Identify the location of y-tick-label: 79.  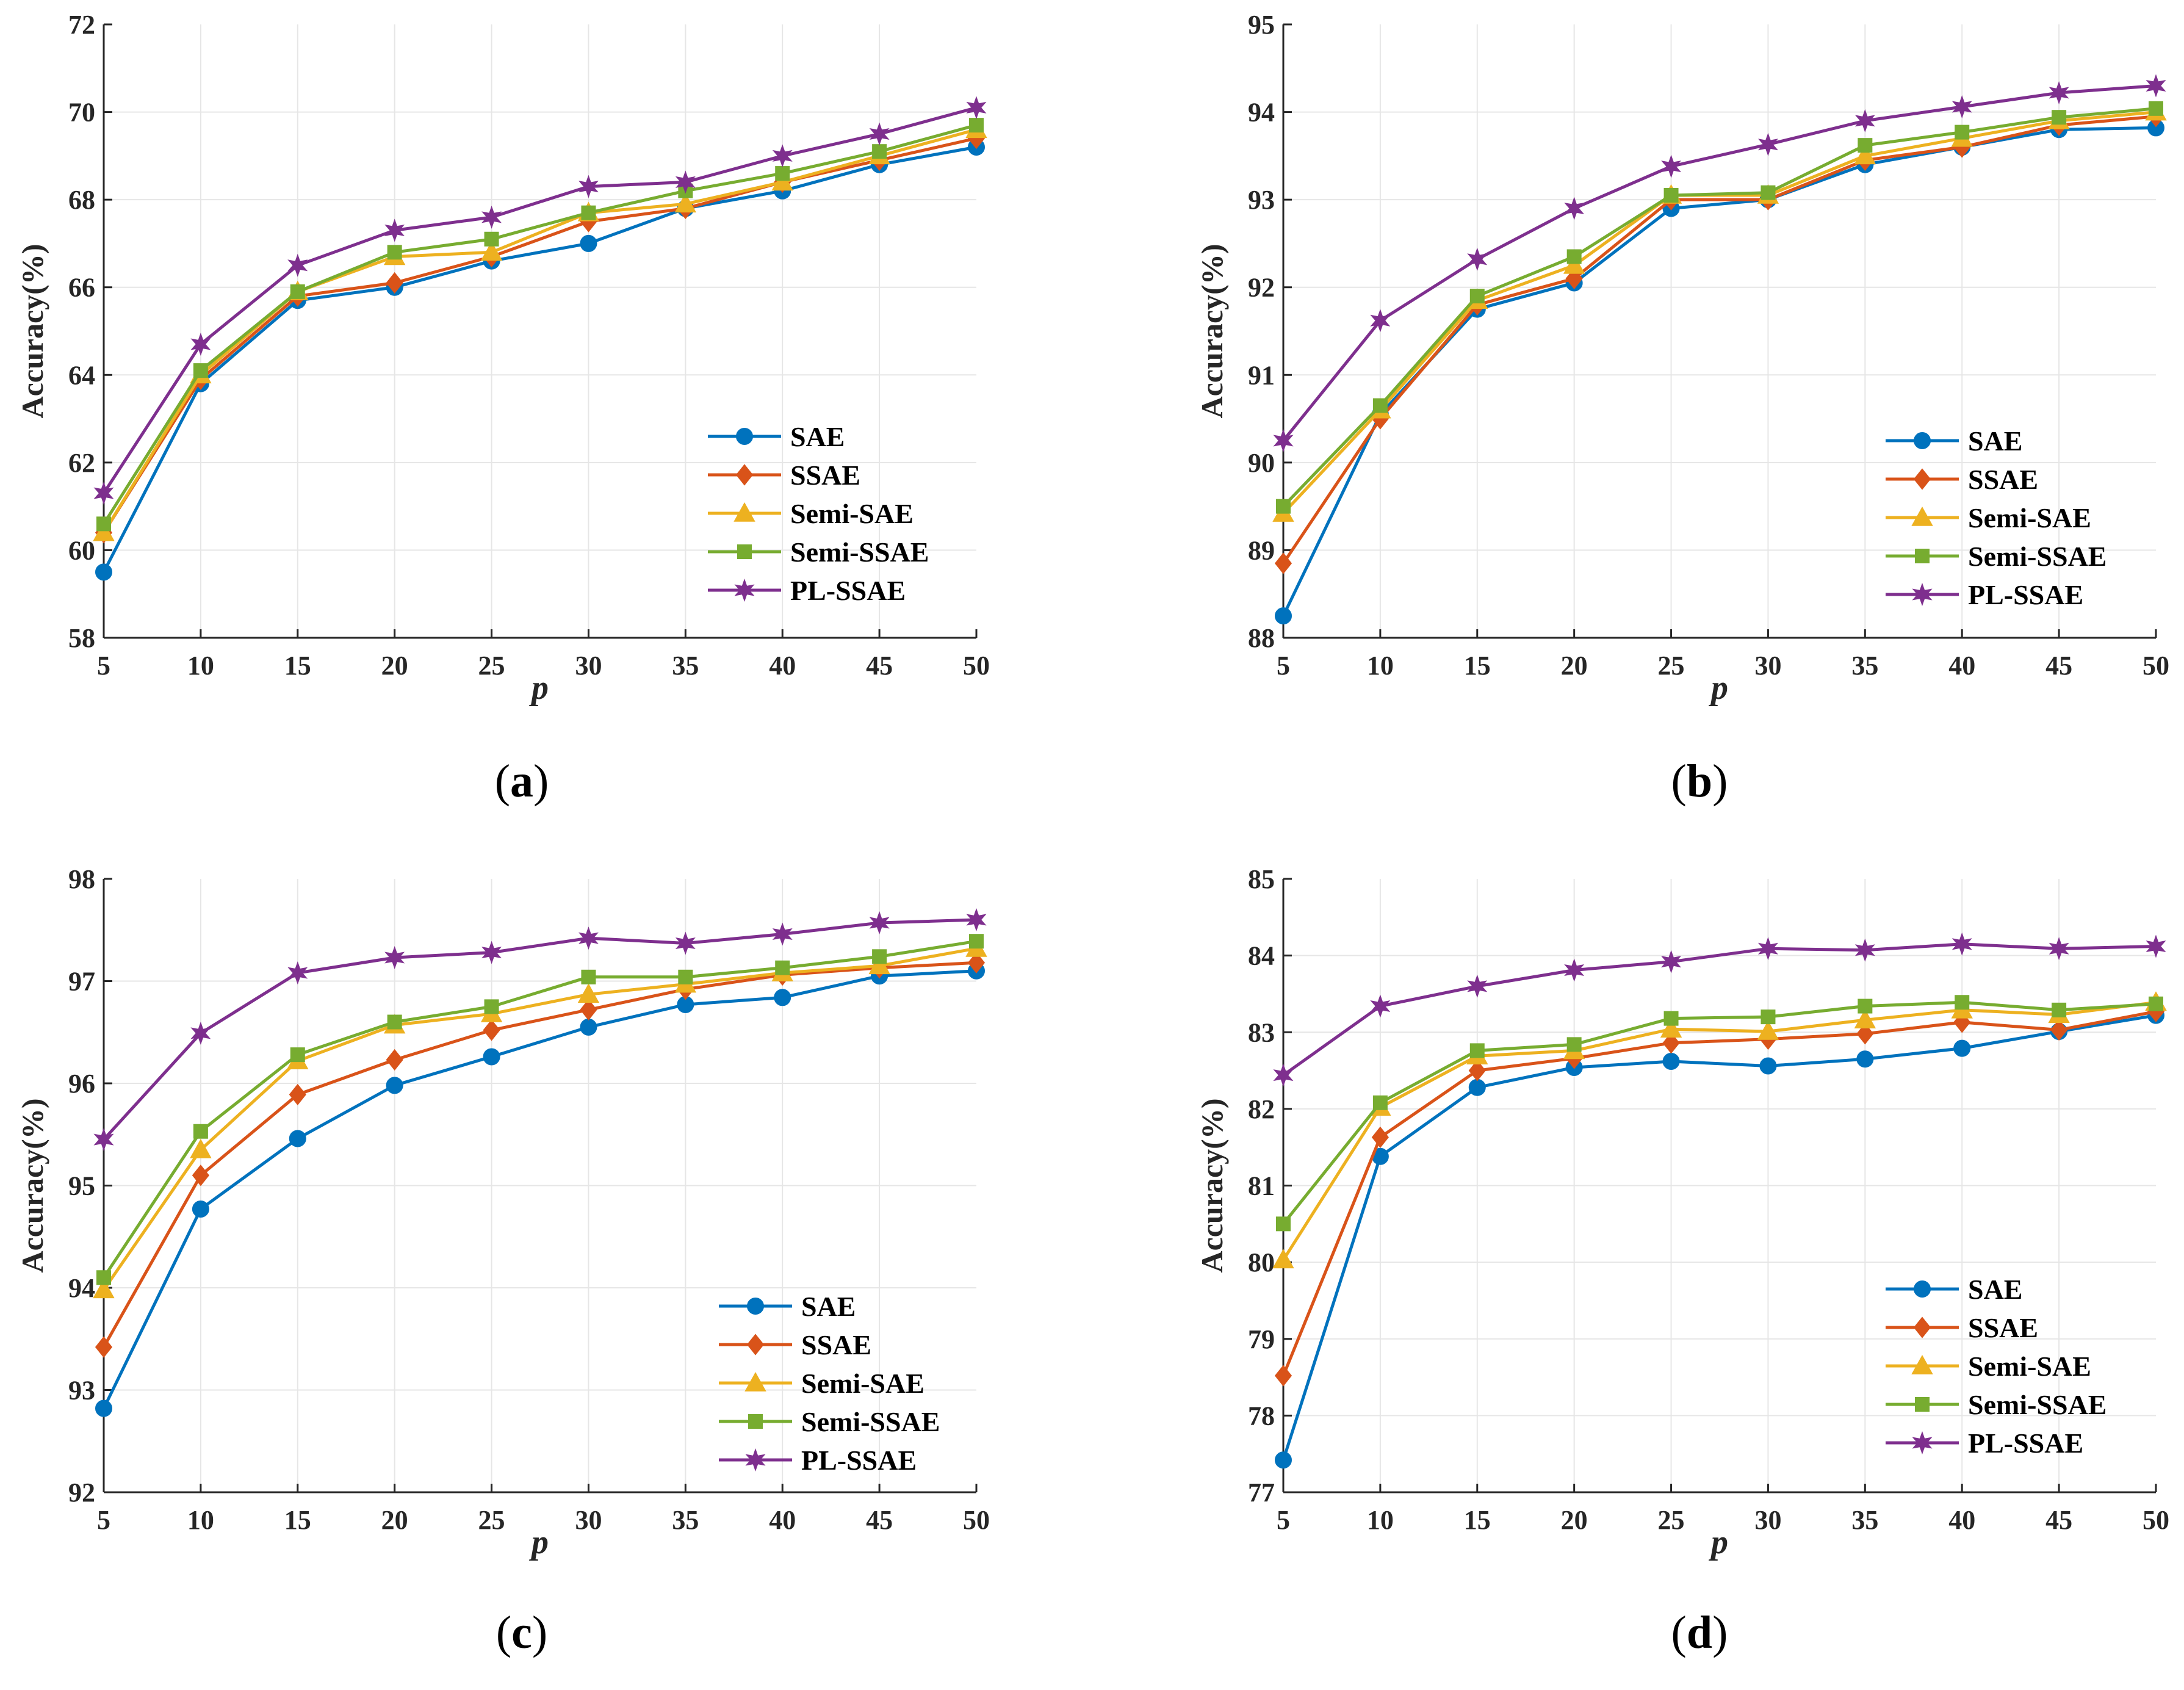
(1261, 1339).